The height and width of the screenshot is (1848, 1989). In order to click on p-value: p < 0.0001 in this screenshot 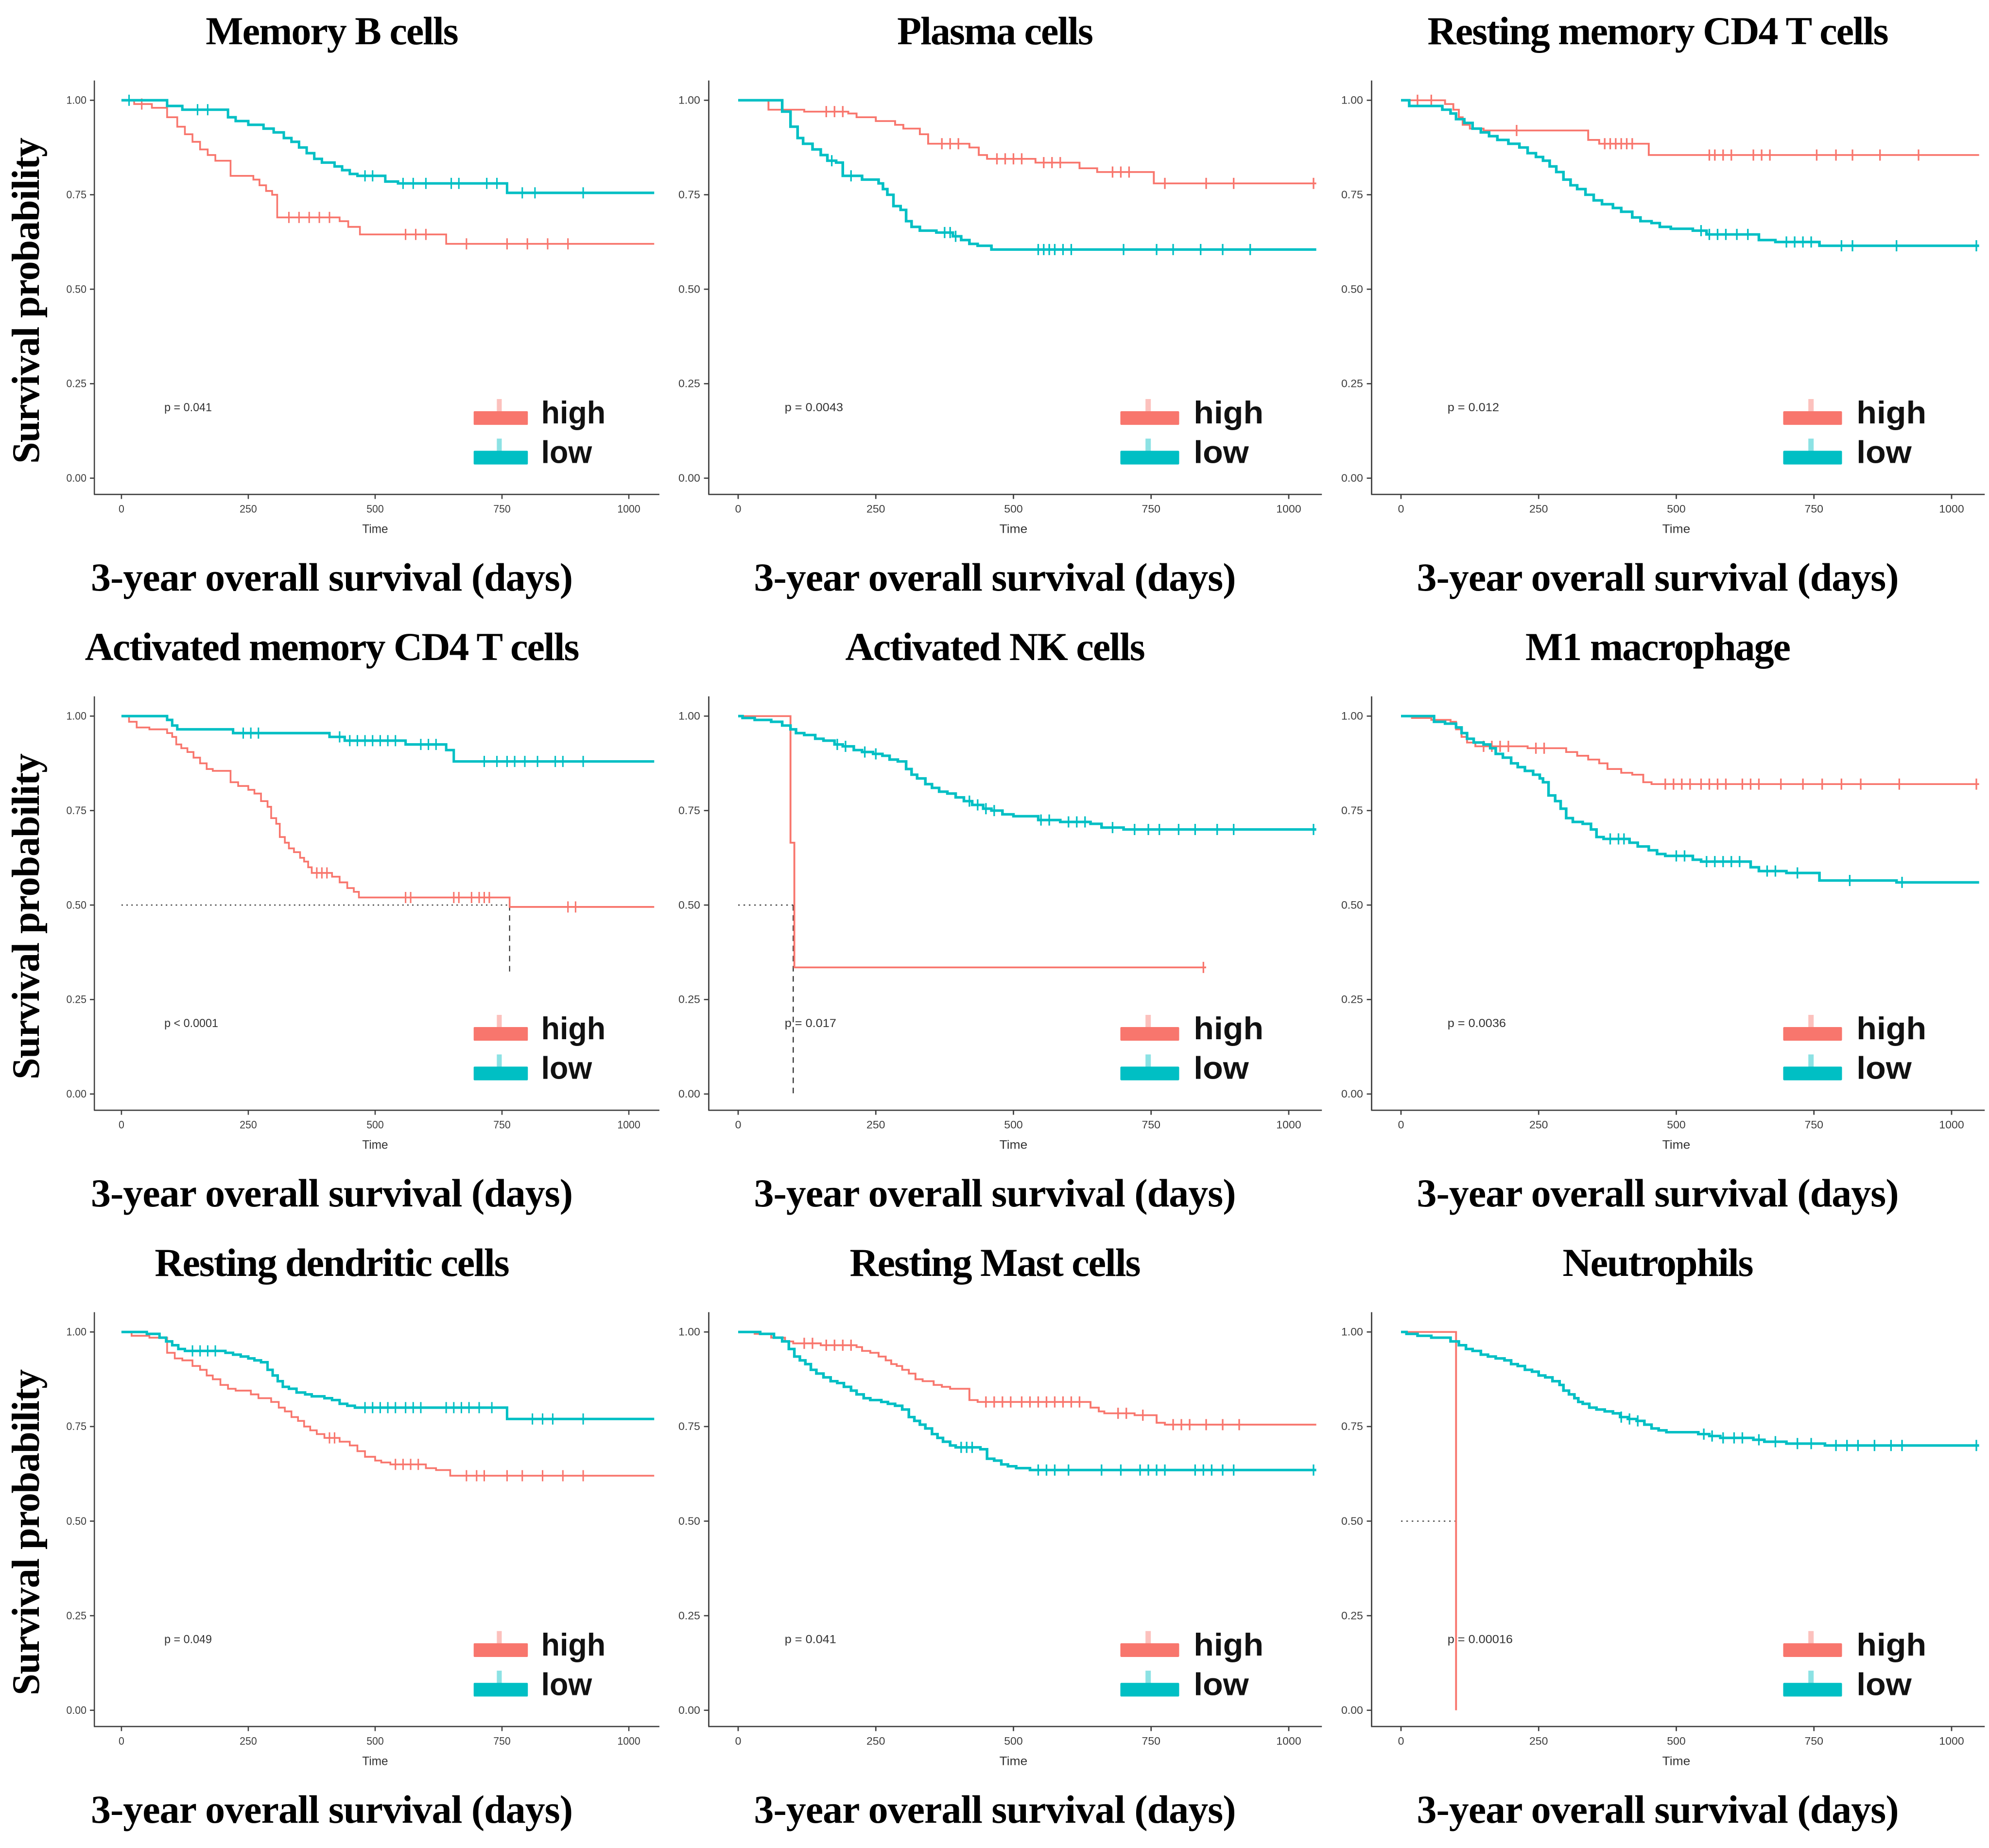, I will do `click(191, 1023)`.